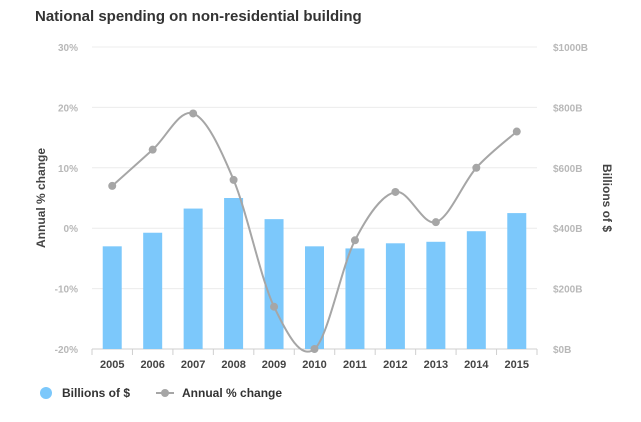  What do you see at coordinates (112, 365) in the screenshot?
I see `x-tick-label: 2005` at bounding box center [112, 365].